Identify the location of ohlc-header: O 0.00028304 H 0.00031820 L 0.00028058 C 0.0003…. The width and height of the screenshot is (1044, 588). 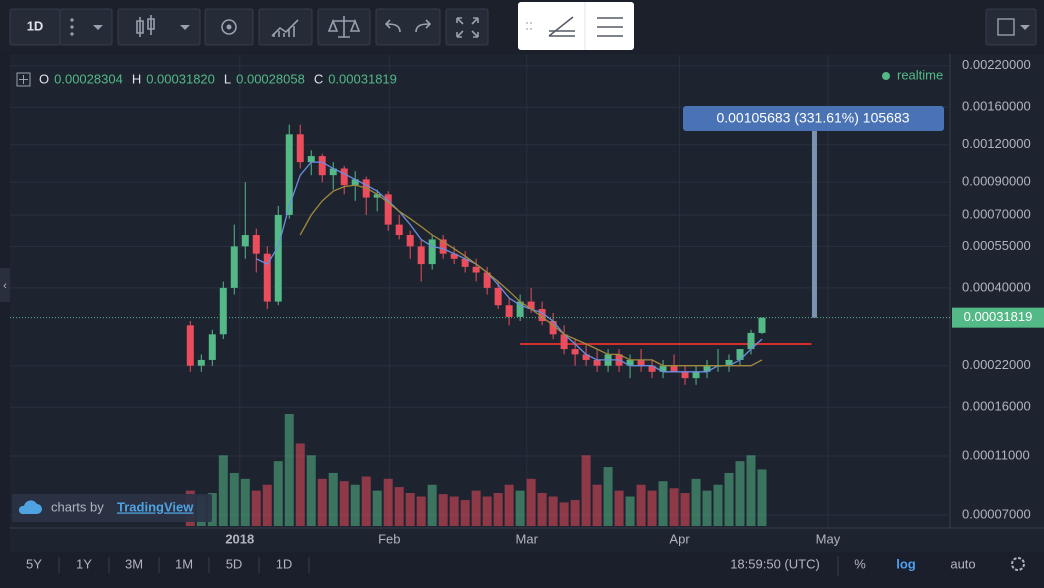
(218, 78).